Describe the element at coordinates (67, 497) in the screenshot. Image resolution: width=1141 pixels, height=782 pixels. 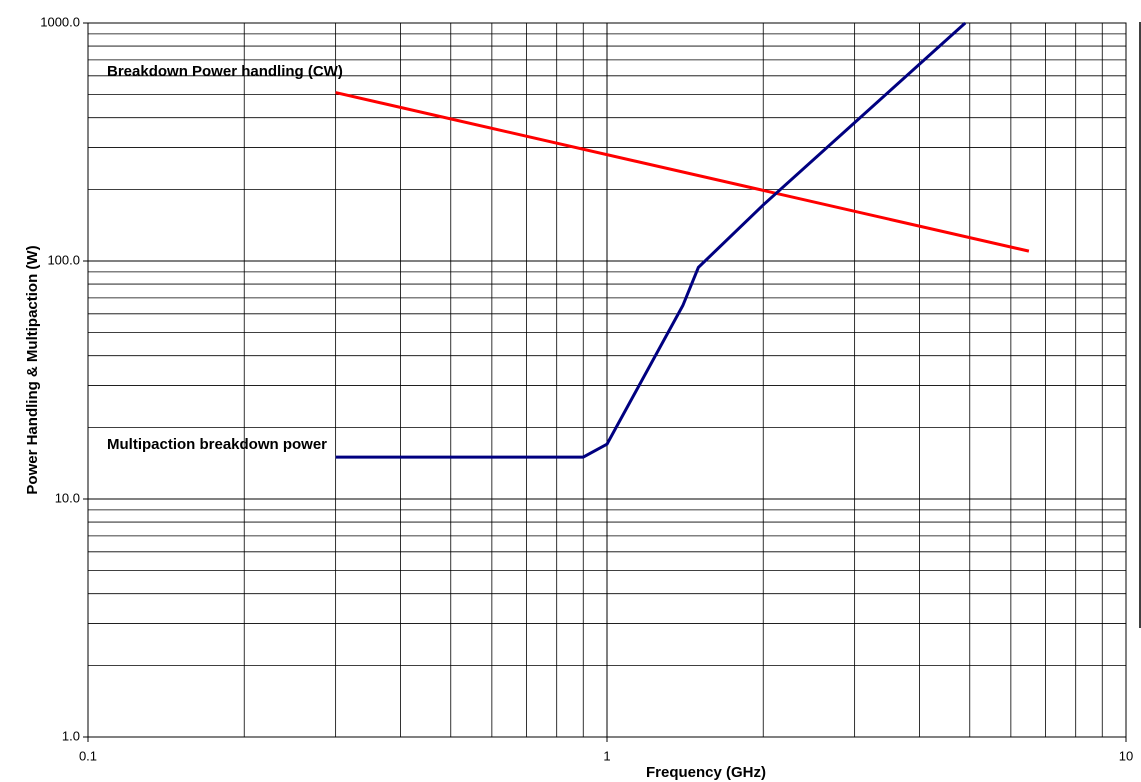
I see `y-tick-label: 10.0` at that location.